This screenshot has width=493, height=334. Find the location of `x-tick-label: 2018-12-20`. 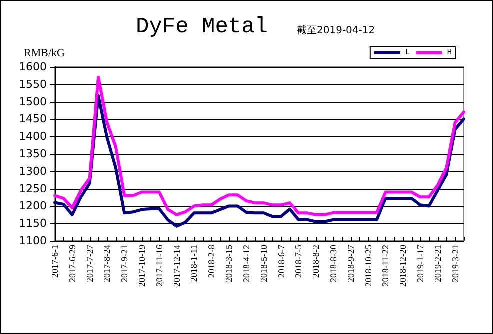

x-tick-label: 2018-12-20 is located at coordinates (403, 265).